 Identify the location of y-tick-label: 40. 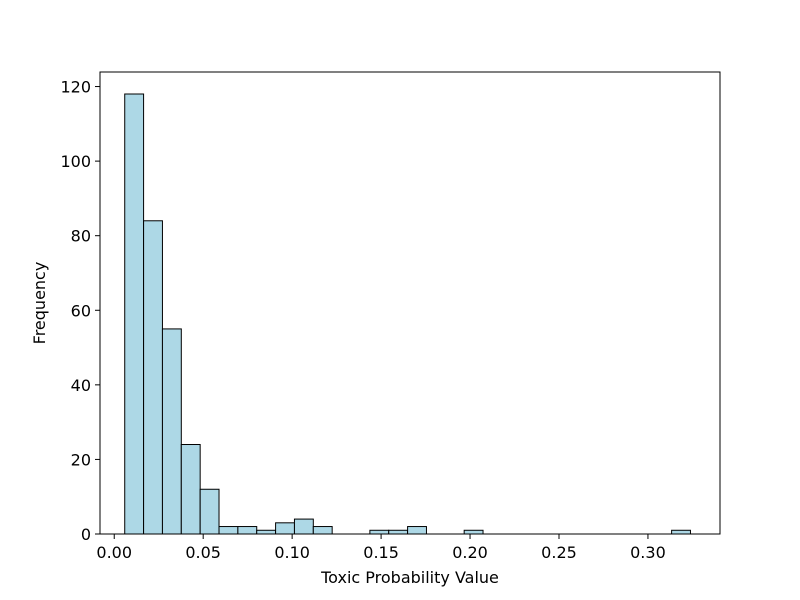
(81, 385).